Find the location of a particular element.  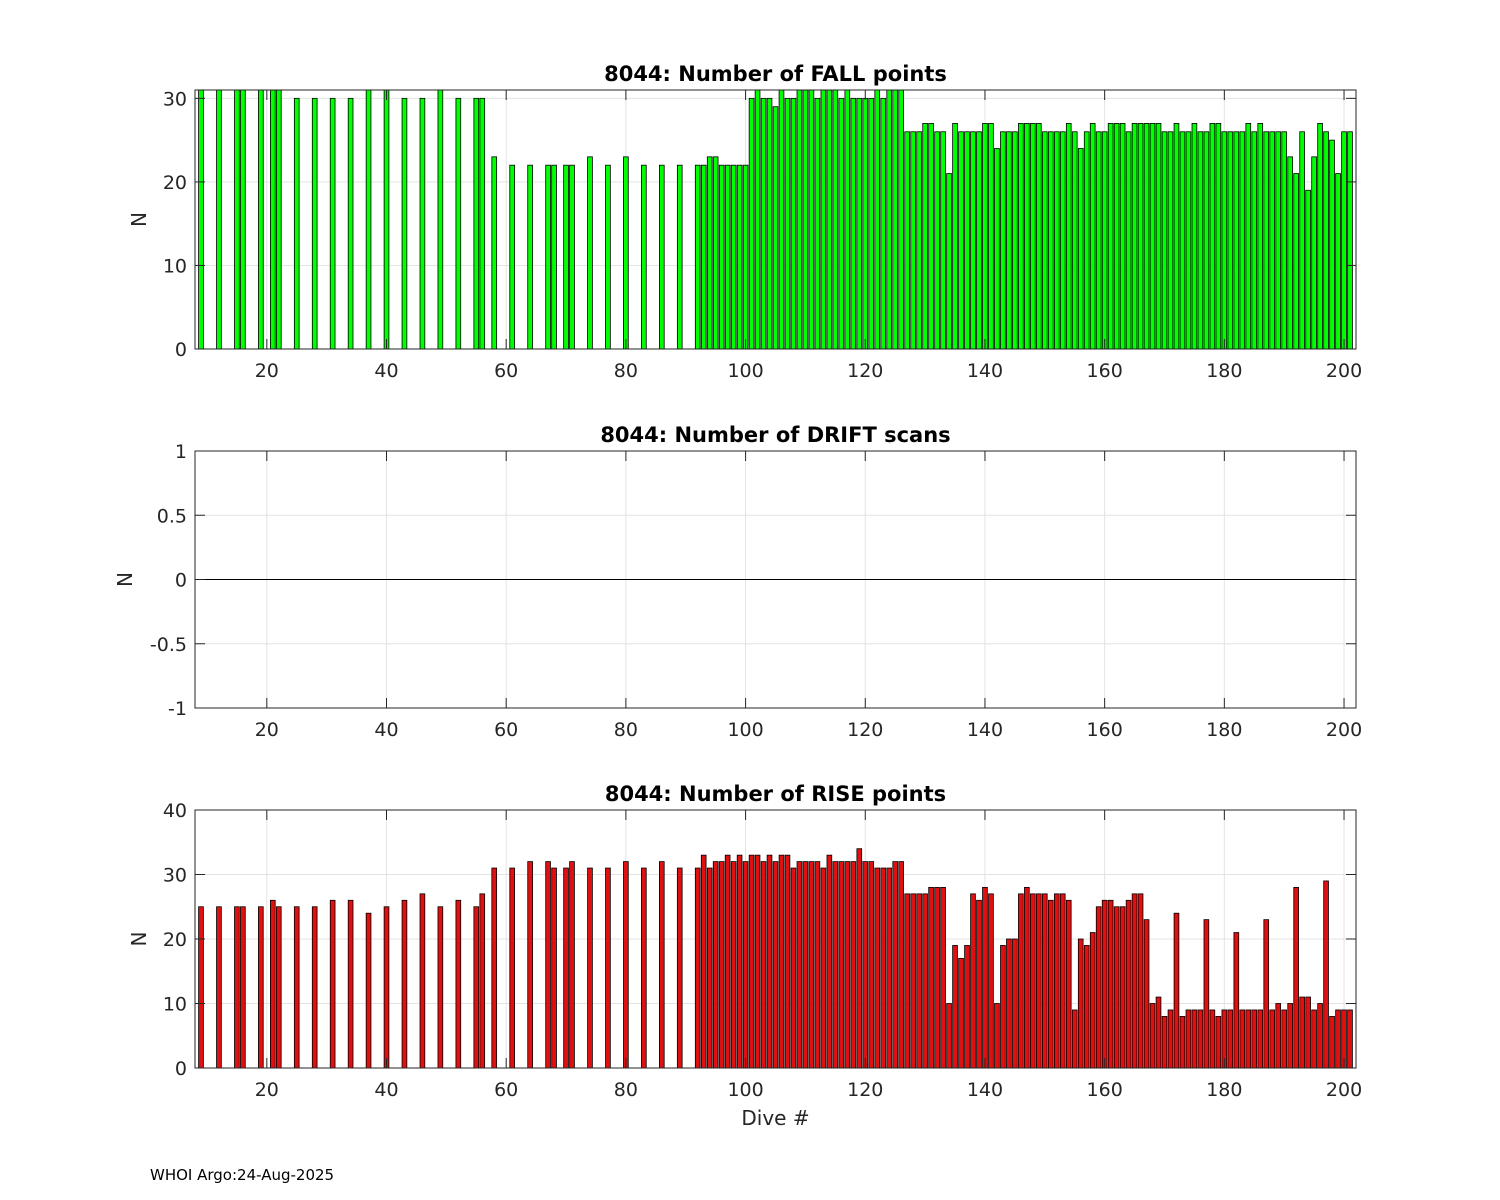

x-tick-label: 180 is located at coordinates (1224, 730).